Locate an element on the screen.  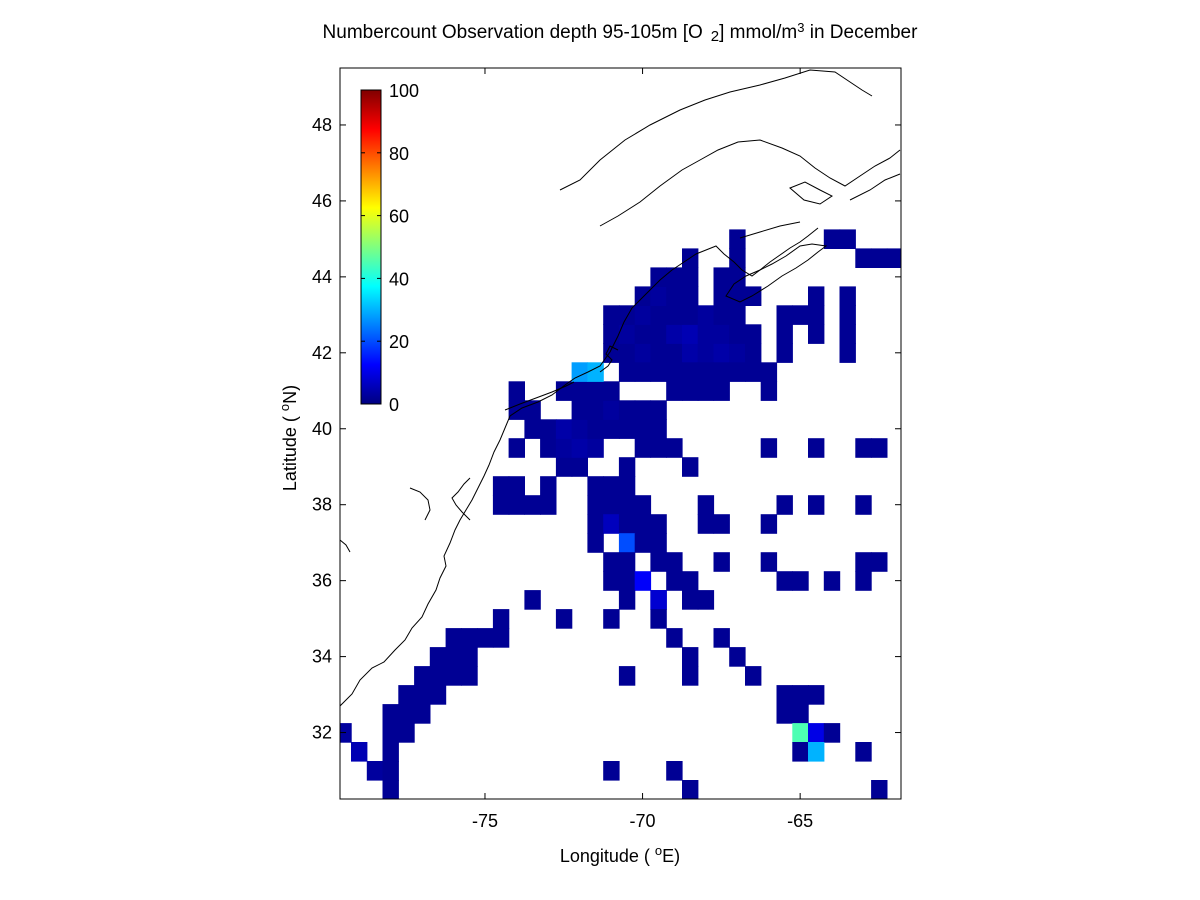
x-axis-label: Longitude ( oE) is located at coordinates (620, 854).